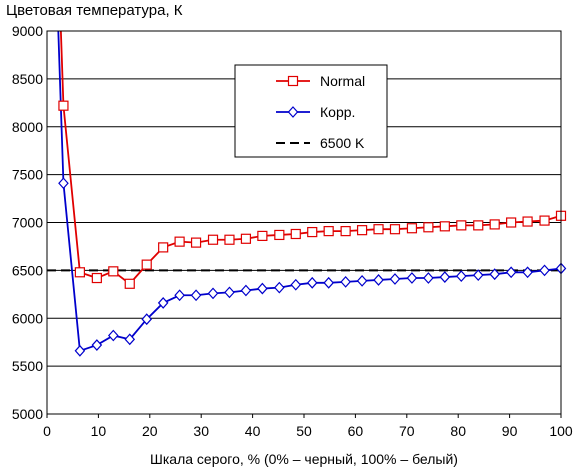  I want to click on x-tick-label: 40, so click(253, 431).